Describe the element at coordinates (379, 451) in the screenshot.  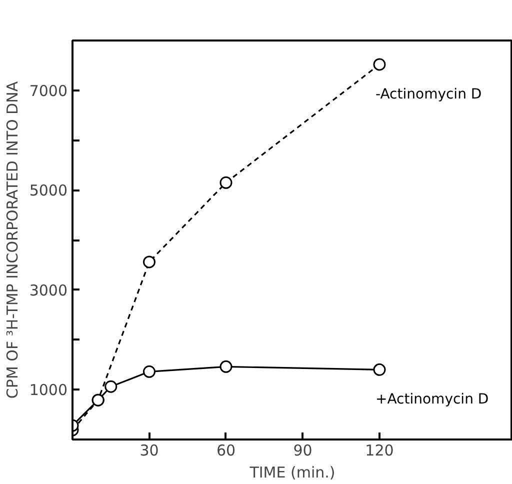
I see `x-tick-label: 120` at that location.